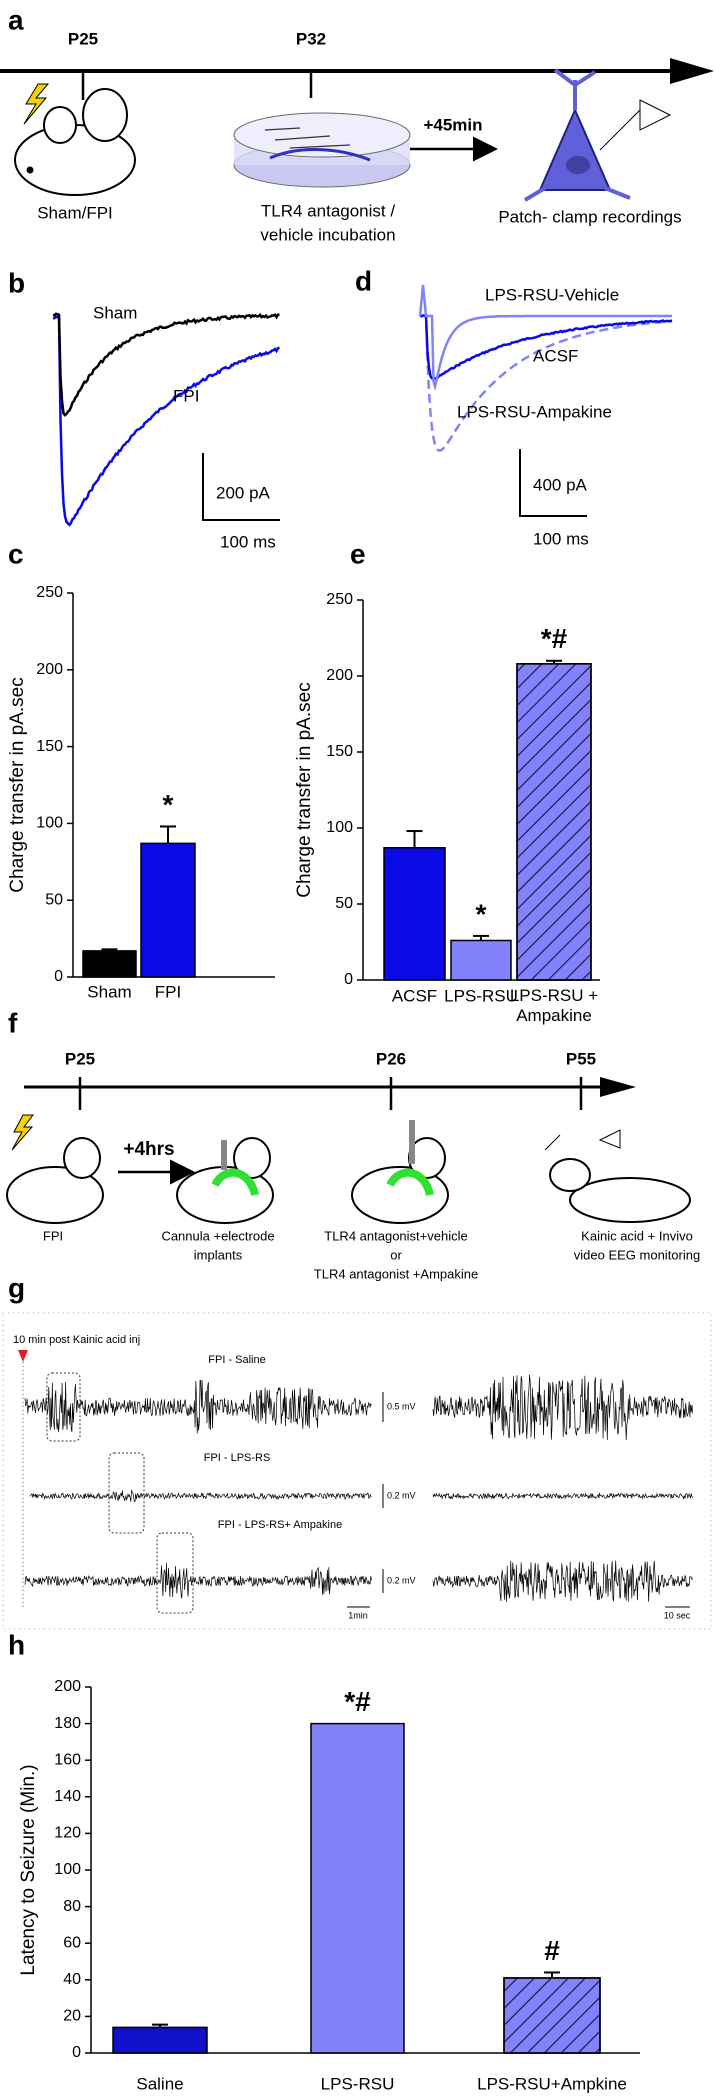 The width and height of the screenshot is (716, 2100). Describe the element at coordinates (115, 312) in the screenshot. I see `trace-label: Sham` at that location.